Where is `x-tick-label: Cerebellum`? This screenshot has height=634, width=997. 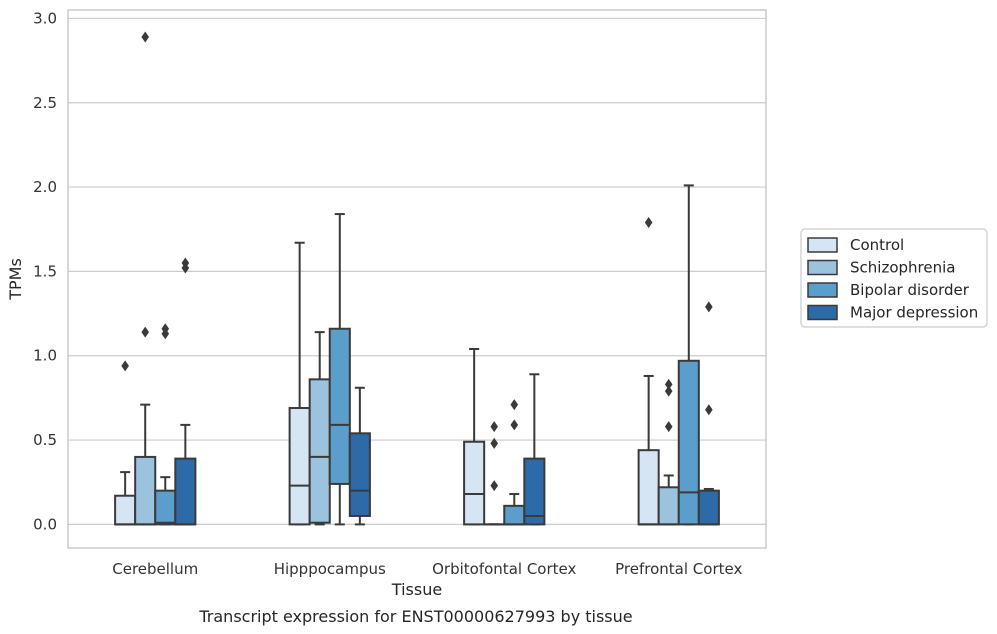 x-tick-label: Cerebellum is located at coordinates (155, 569).